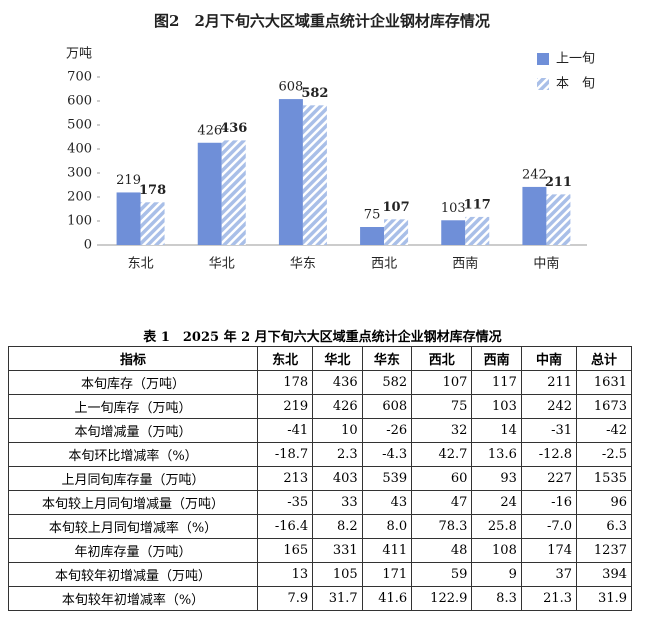  I want to click on x-tick-label: 西北, so click(384, 264).